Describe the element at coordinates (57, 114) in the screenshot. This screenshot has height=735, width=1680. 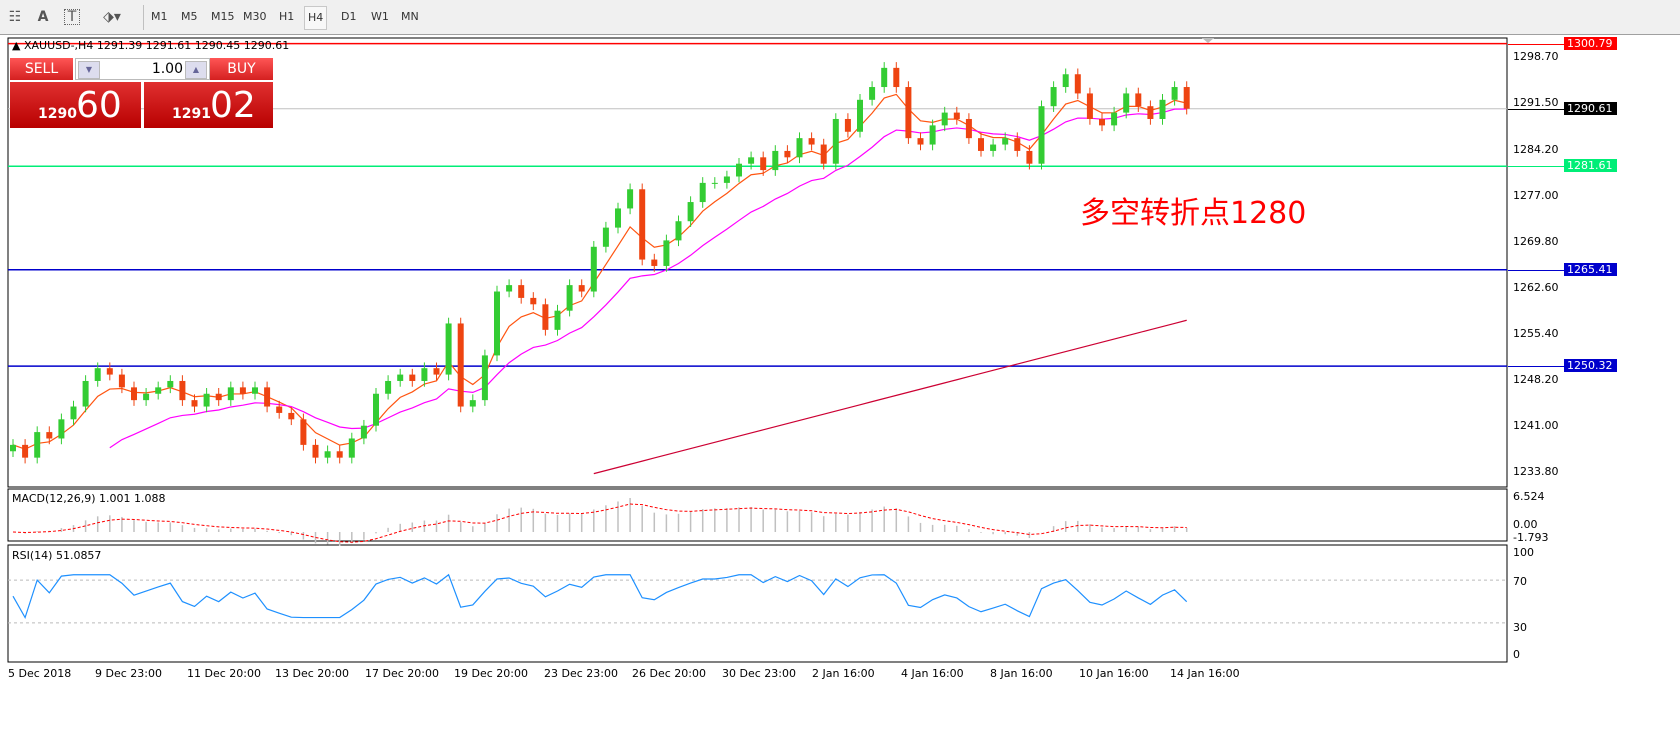
I see `bid-price-major: 1290` at that location.